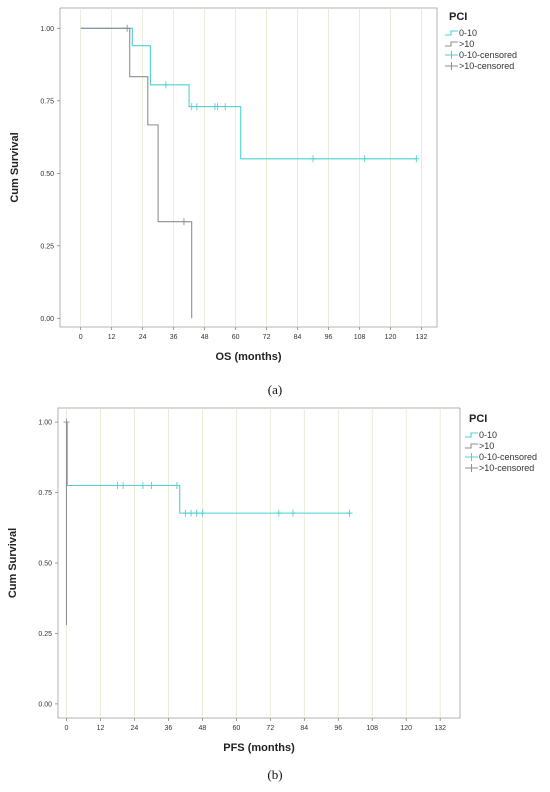 The image size is (550, 792). Describe the element at coordinates (259, 748) in the screenshot. I see `x-axis-title: PFS (months)` at that location.